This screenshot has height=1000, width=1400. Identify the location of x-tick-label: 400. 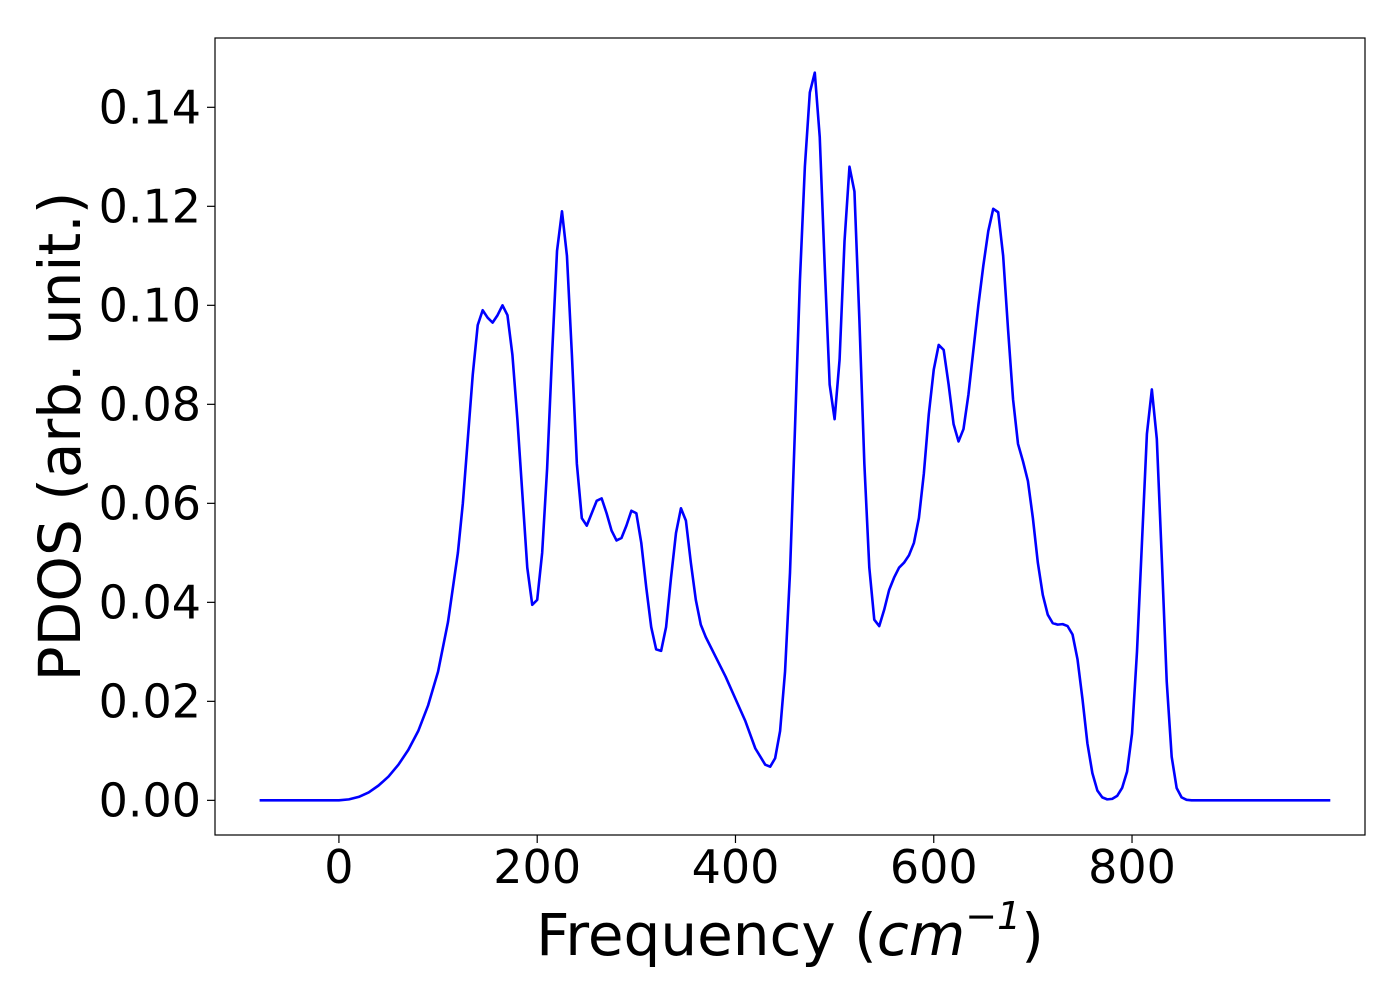
(736, 867).